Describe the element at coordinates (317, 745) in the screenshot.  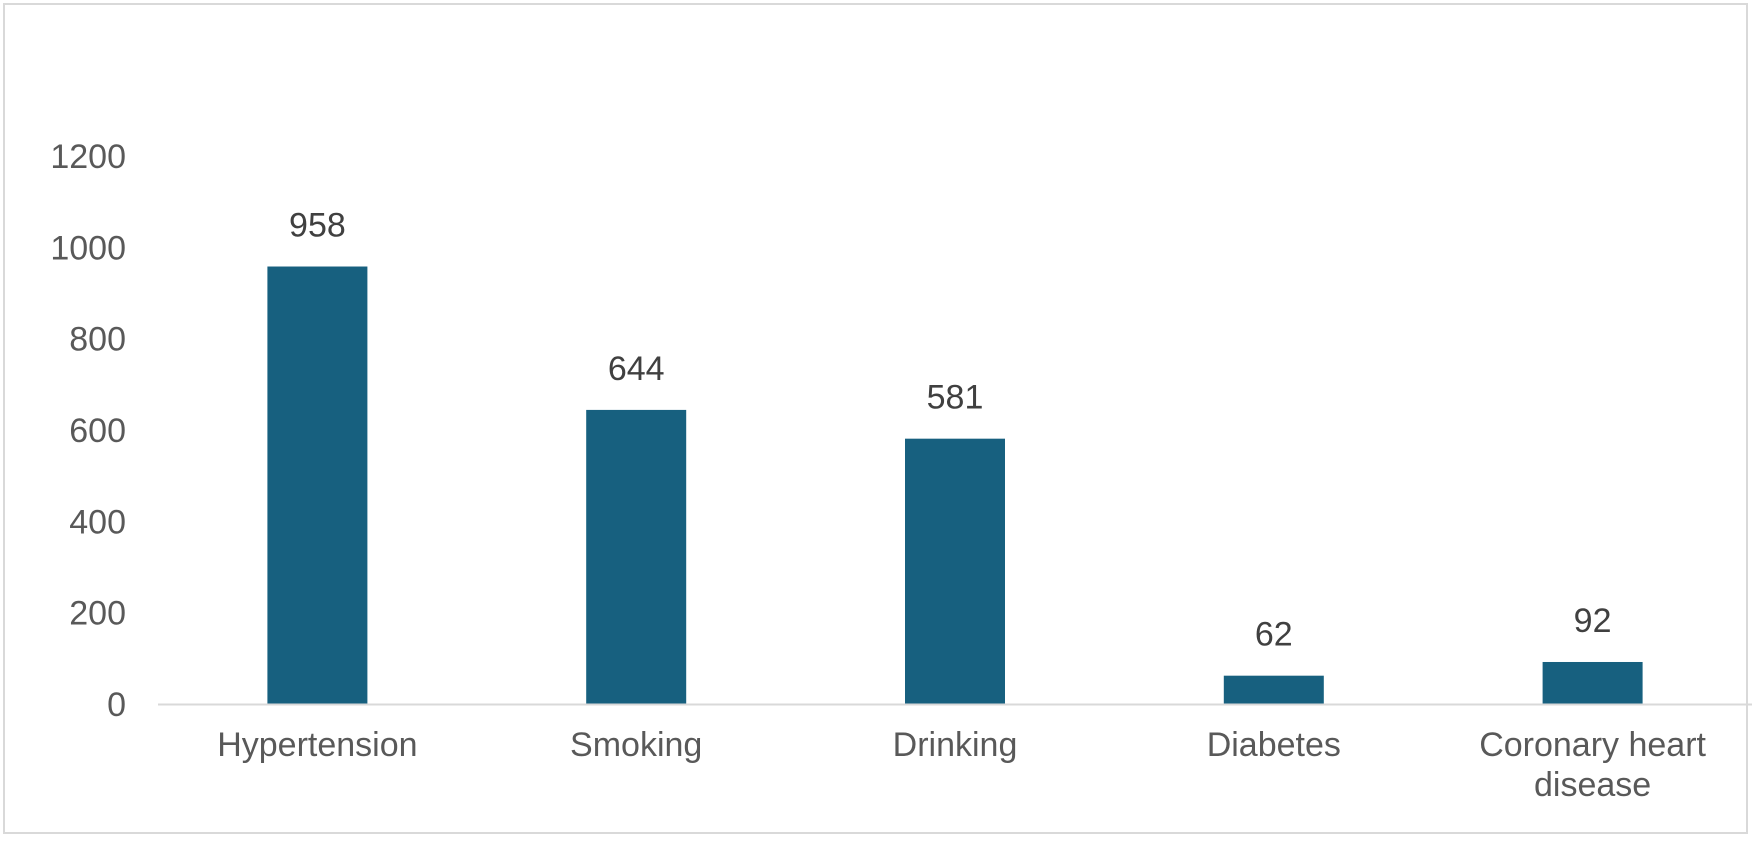
I see `x-category-label: Hypertension` at that location.